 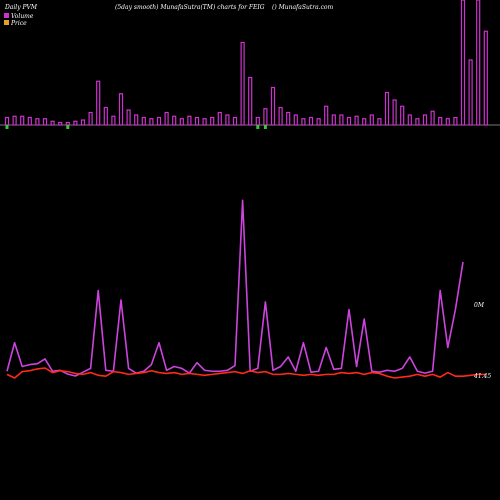 I want to click on price-legend-swatch, so click(x=6, y=22).